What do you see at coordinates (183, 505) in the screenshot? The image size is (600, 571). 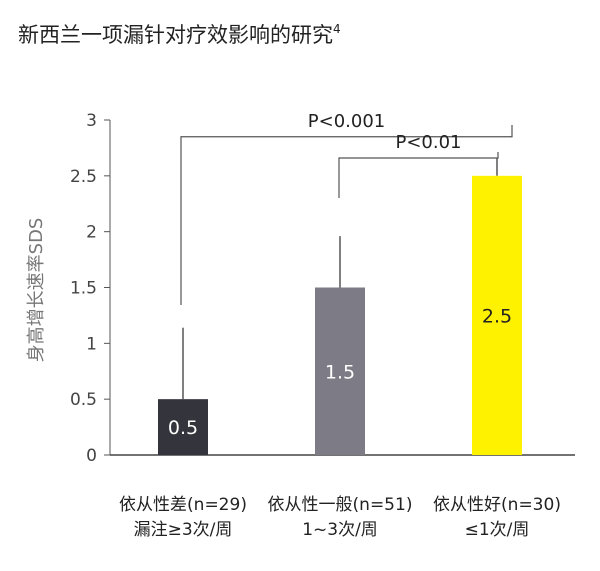 I see `category-label-line1: 依从性差(n=29)` at bounding box center [183, 505].